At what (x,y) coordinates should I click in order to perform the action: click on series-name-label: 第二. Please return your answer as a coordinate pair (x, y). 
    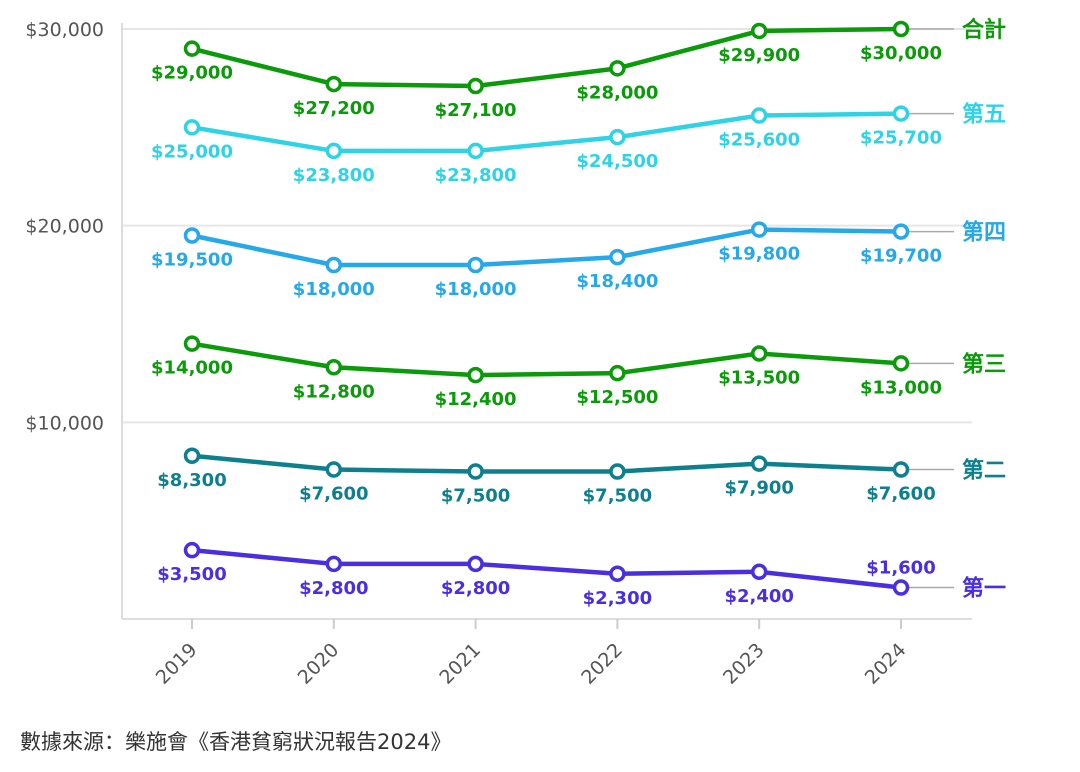
    Looking at the image, I should click on (984, 471).